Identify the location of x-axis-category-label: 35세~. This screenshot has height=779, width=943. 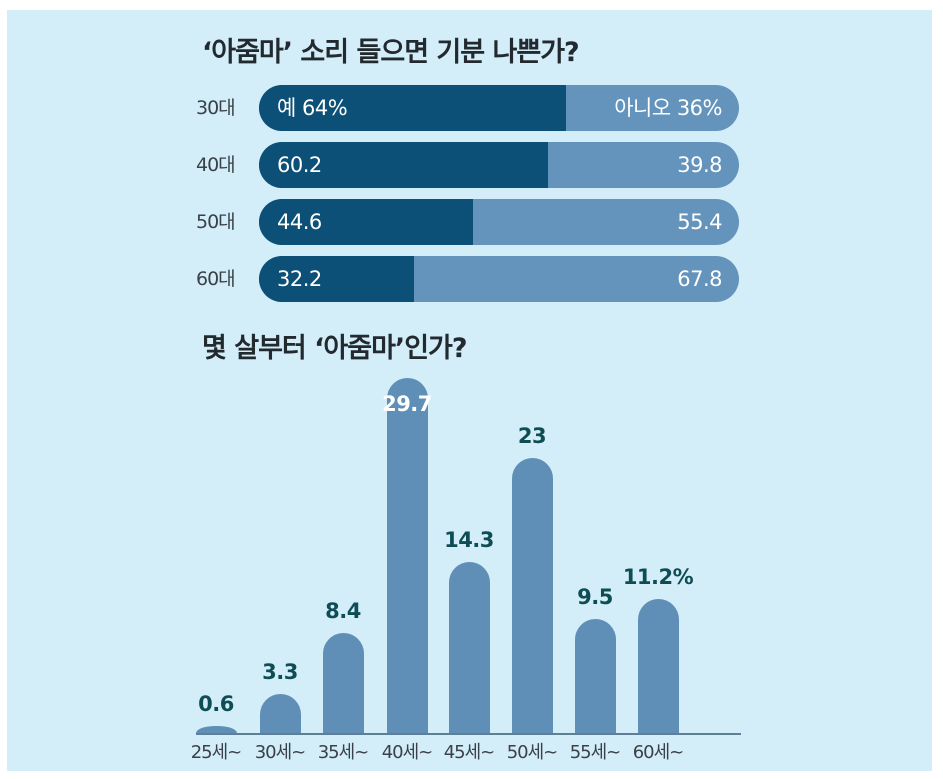
(343, 752).